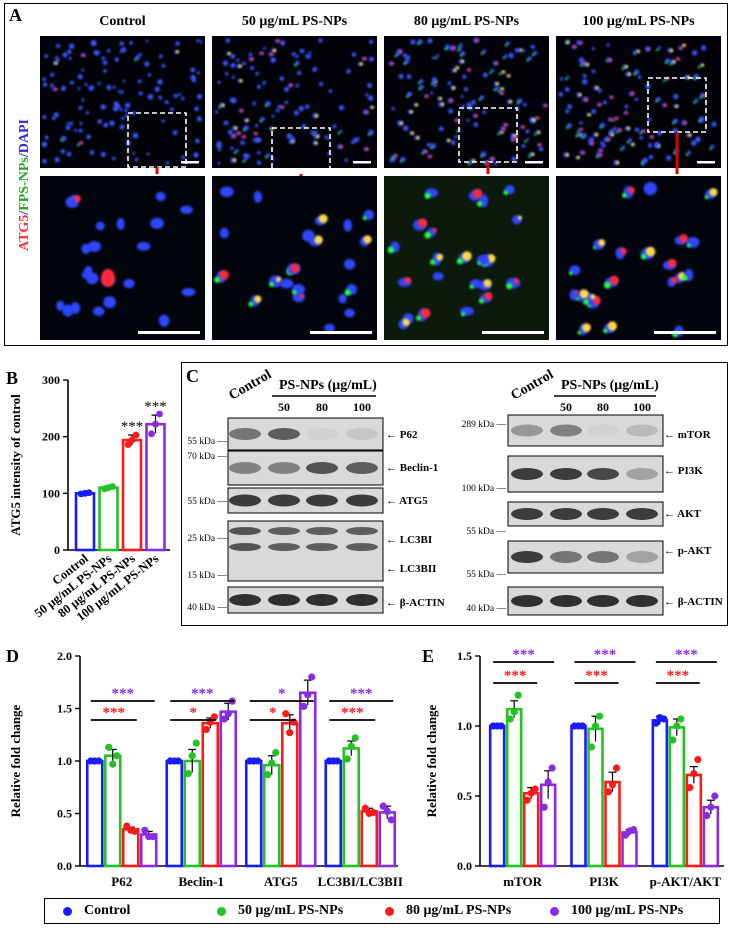 The image size is (734, 928). I want to click on d-bracket-label-1: ***, so click(123, 694).